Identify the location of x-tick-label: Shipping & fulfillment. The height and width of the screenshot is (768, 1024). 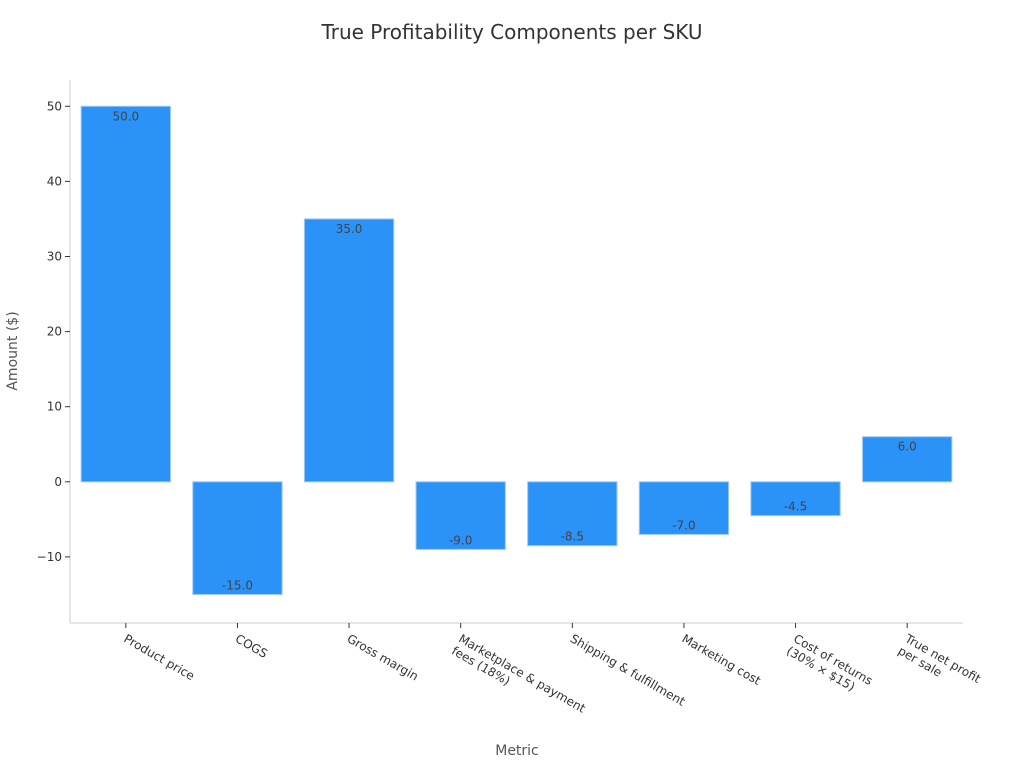
(628, 669).